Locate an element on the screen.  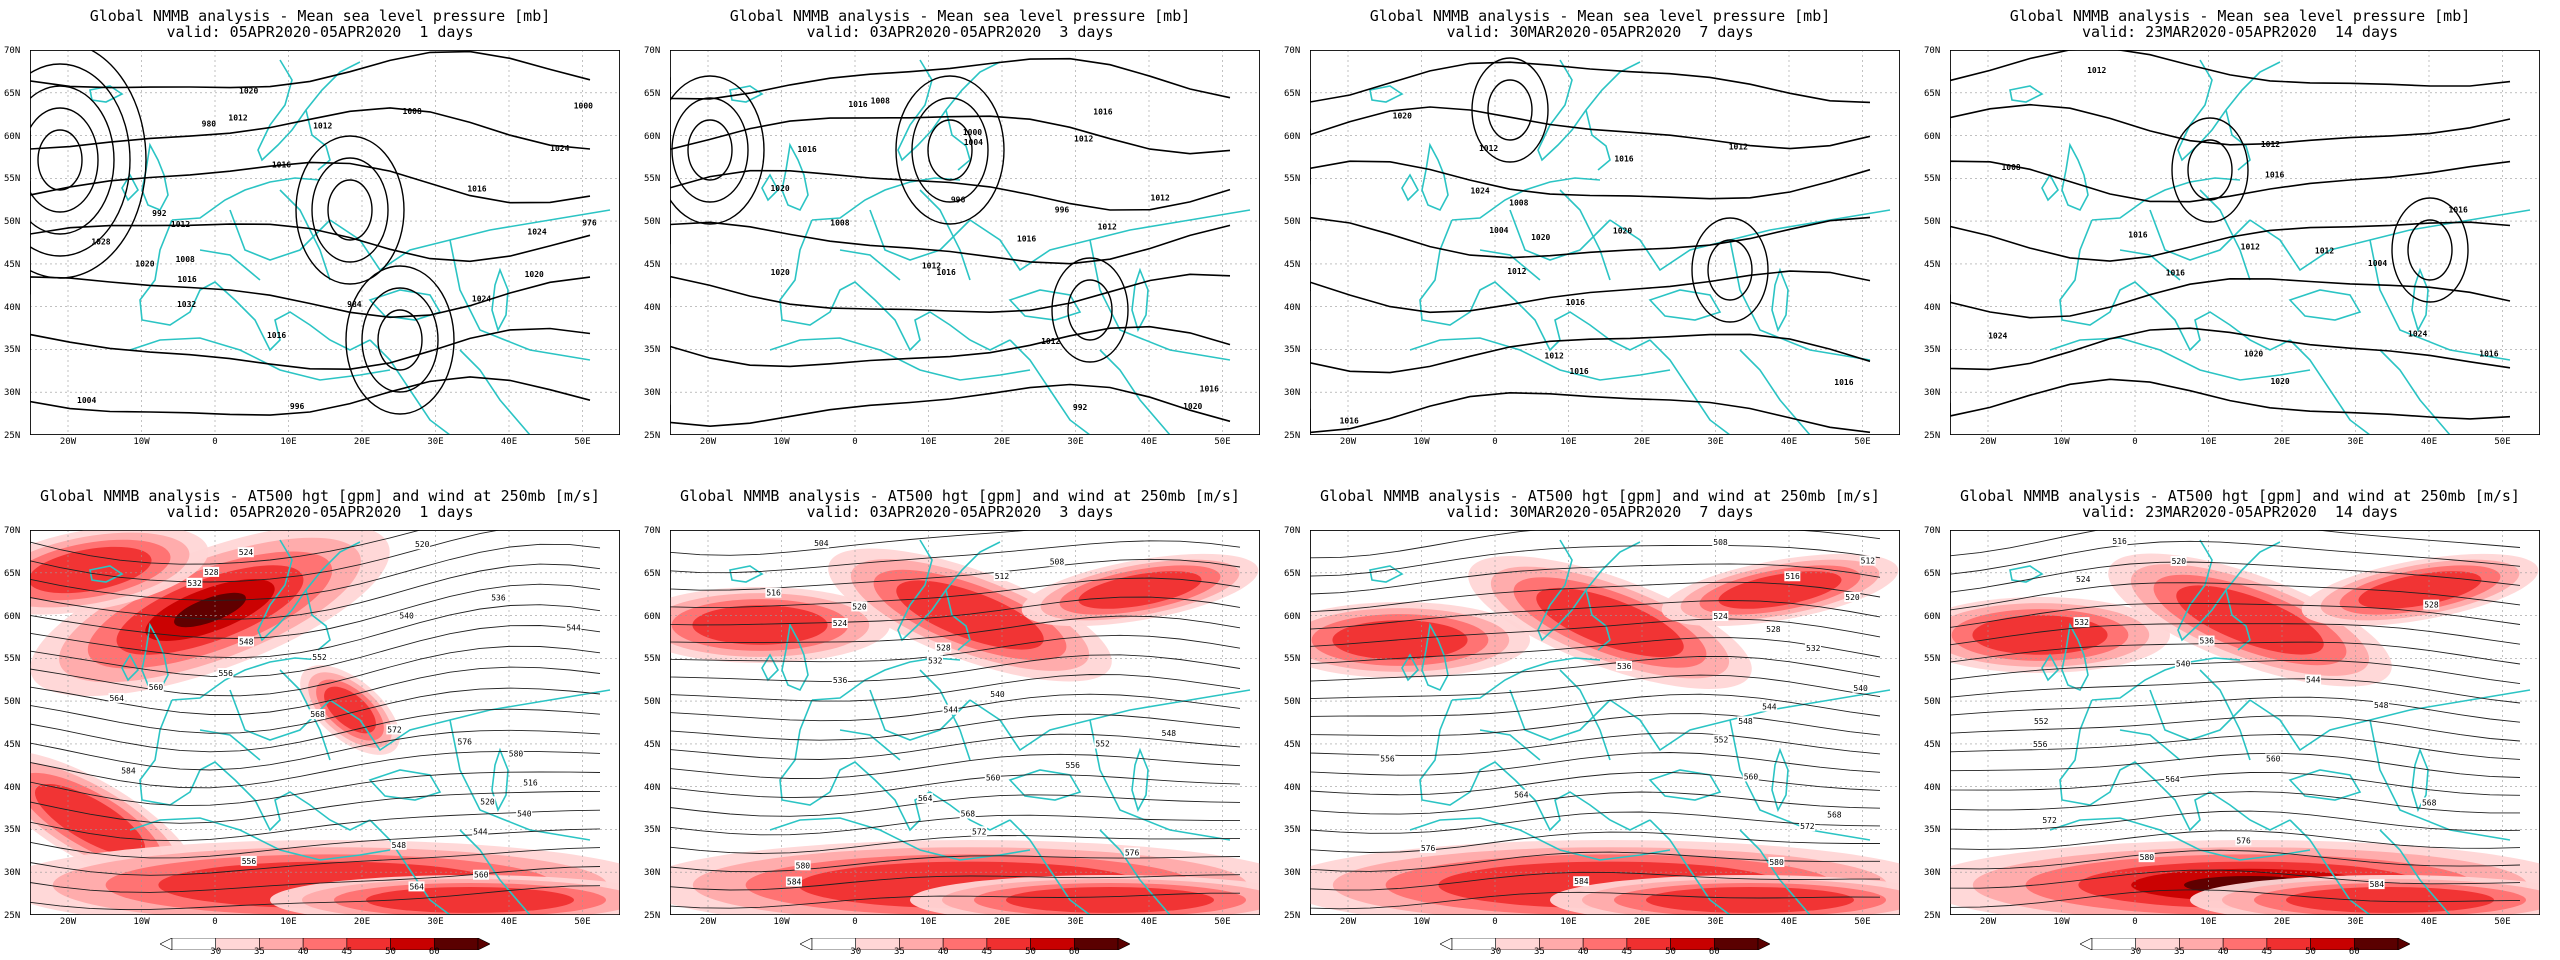
colorbar-tick-label: 35 is located at coordinates (1539, 952).